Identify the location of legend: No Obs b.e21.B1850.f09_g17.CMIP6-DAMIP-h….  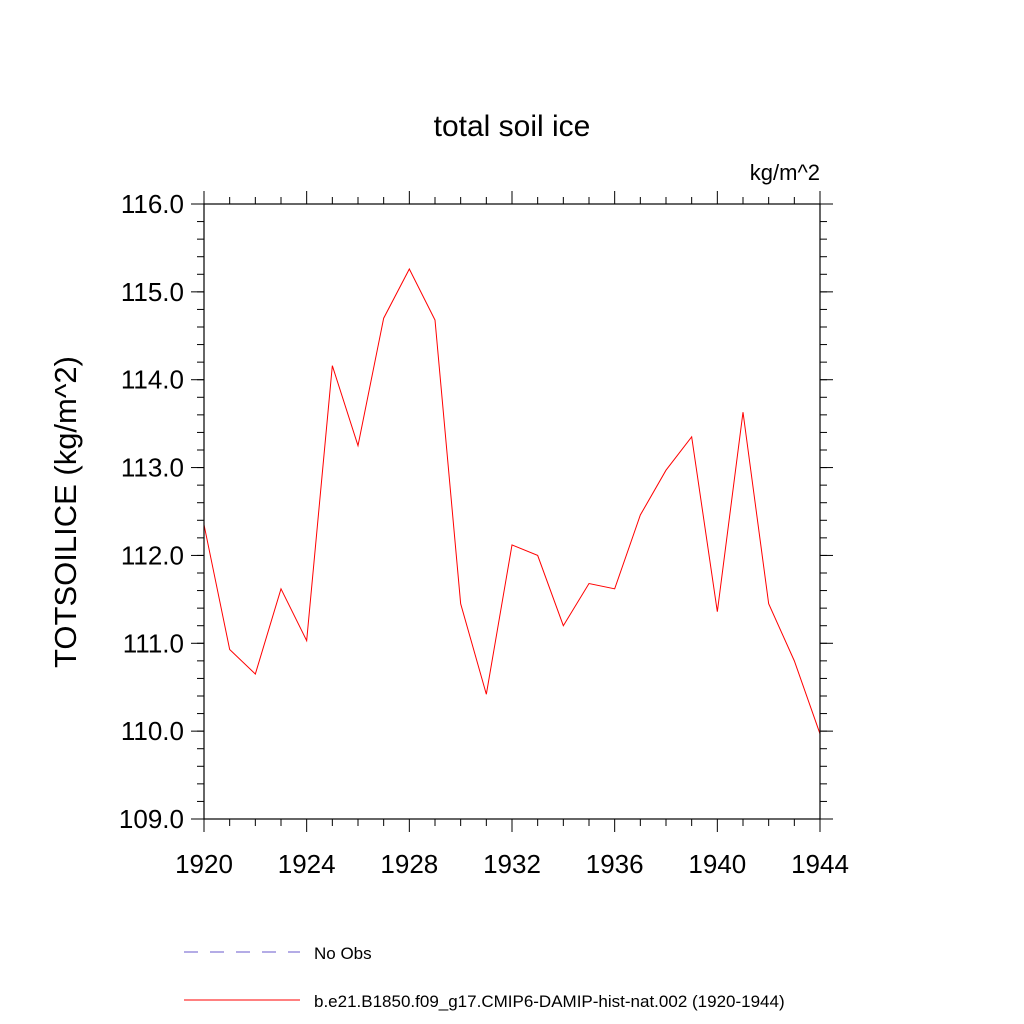
(484, 977).